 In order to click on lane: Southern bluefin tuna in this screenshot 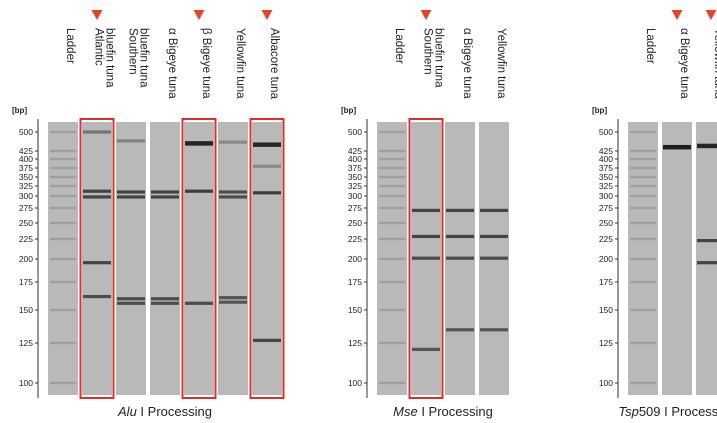, I will do `click(133, 211)`.